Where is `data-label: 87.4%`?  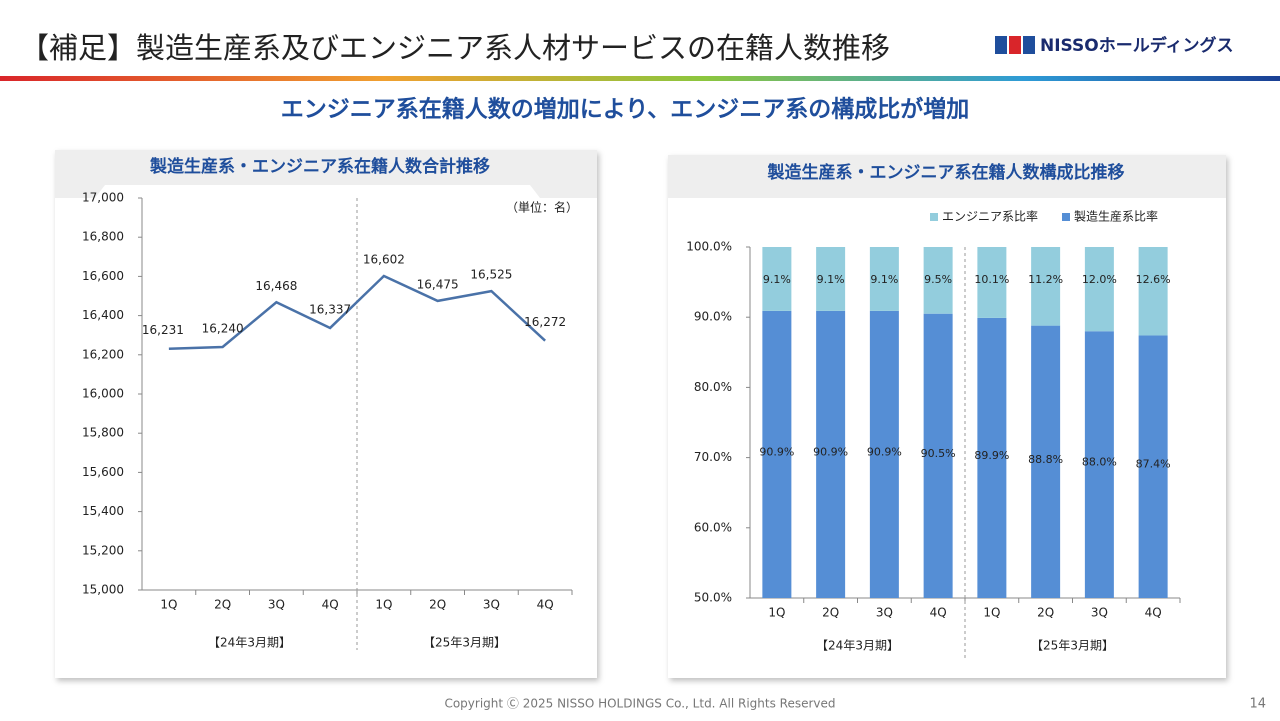
data-label: 87.4% is located at coordinates (1153, 464).